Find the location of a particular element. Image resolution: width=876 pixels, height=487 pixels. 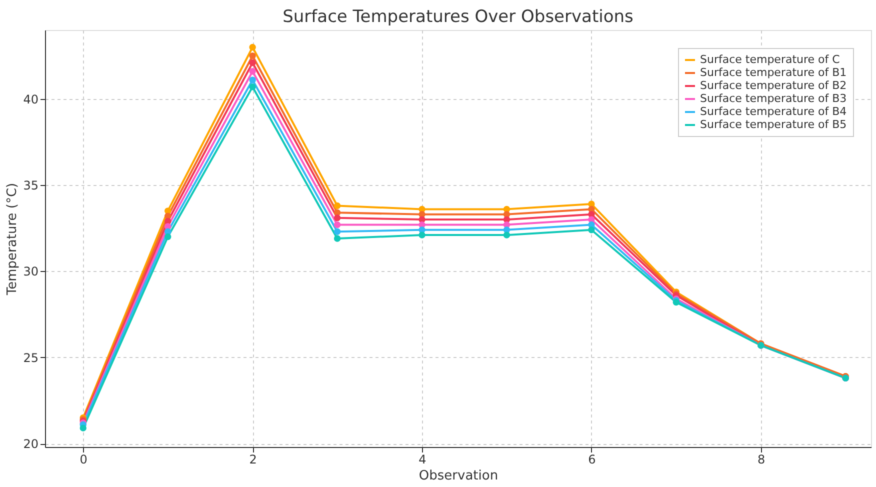

x-tick-label: 0 is located at coordinates (84, 459).